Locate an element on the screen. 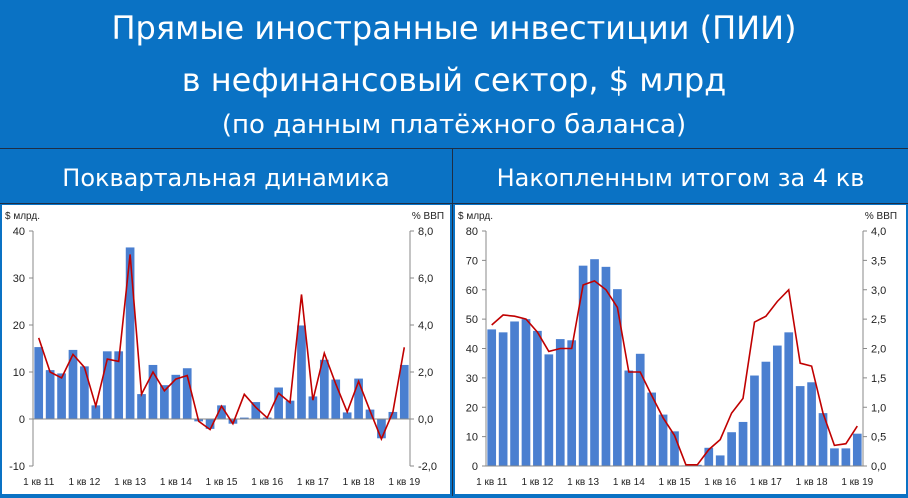 The height and width of the screenshot is (498, 908). y-tick-label-right: 3,0 is located at coordinates (878, 291).